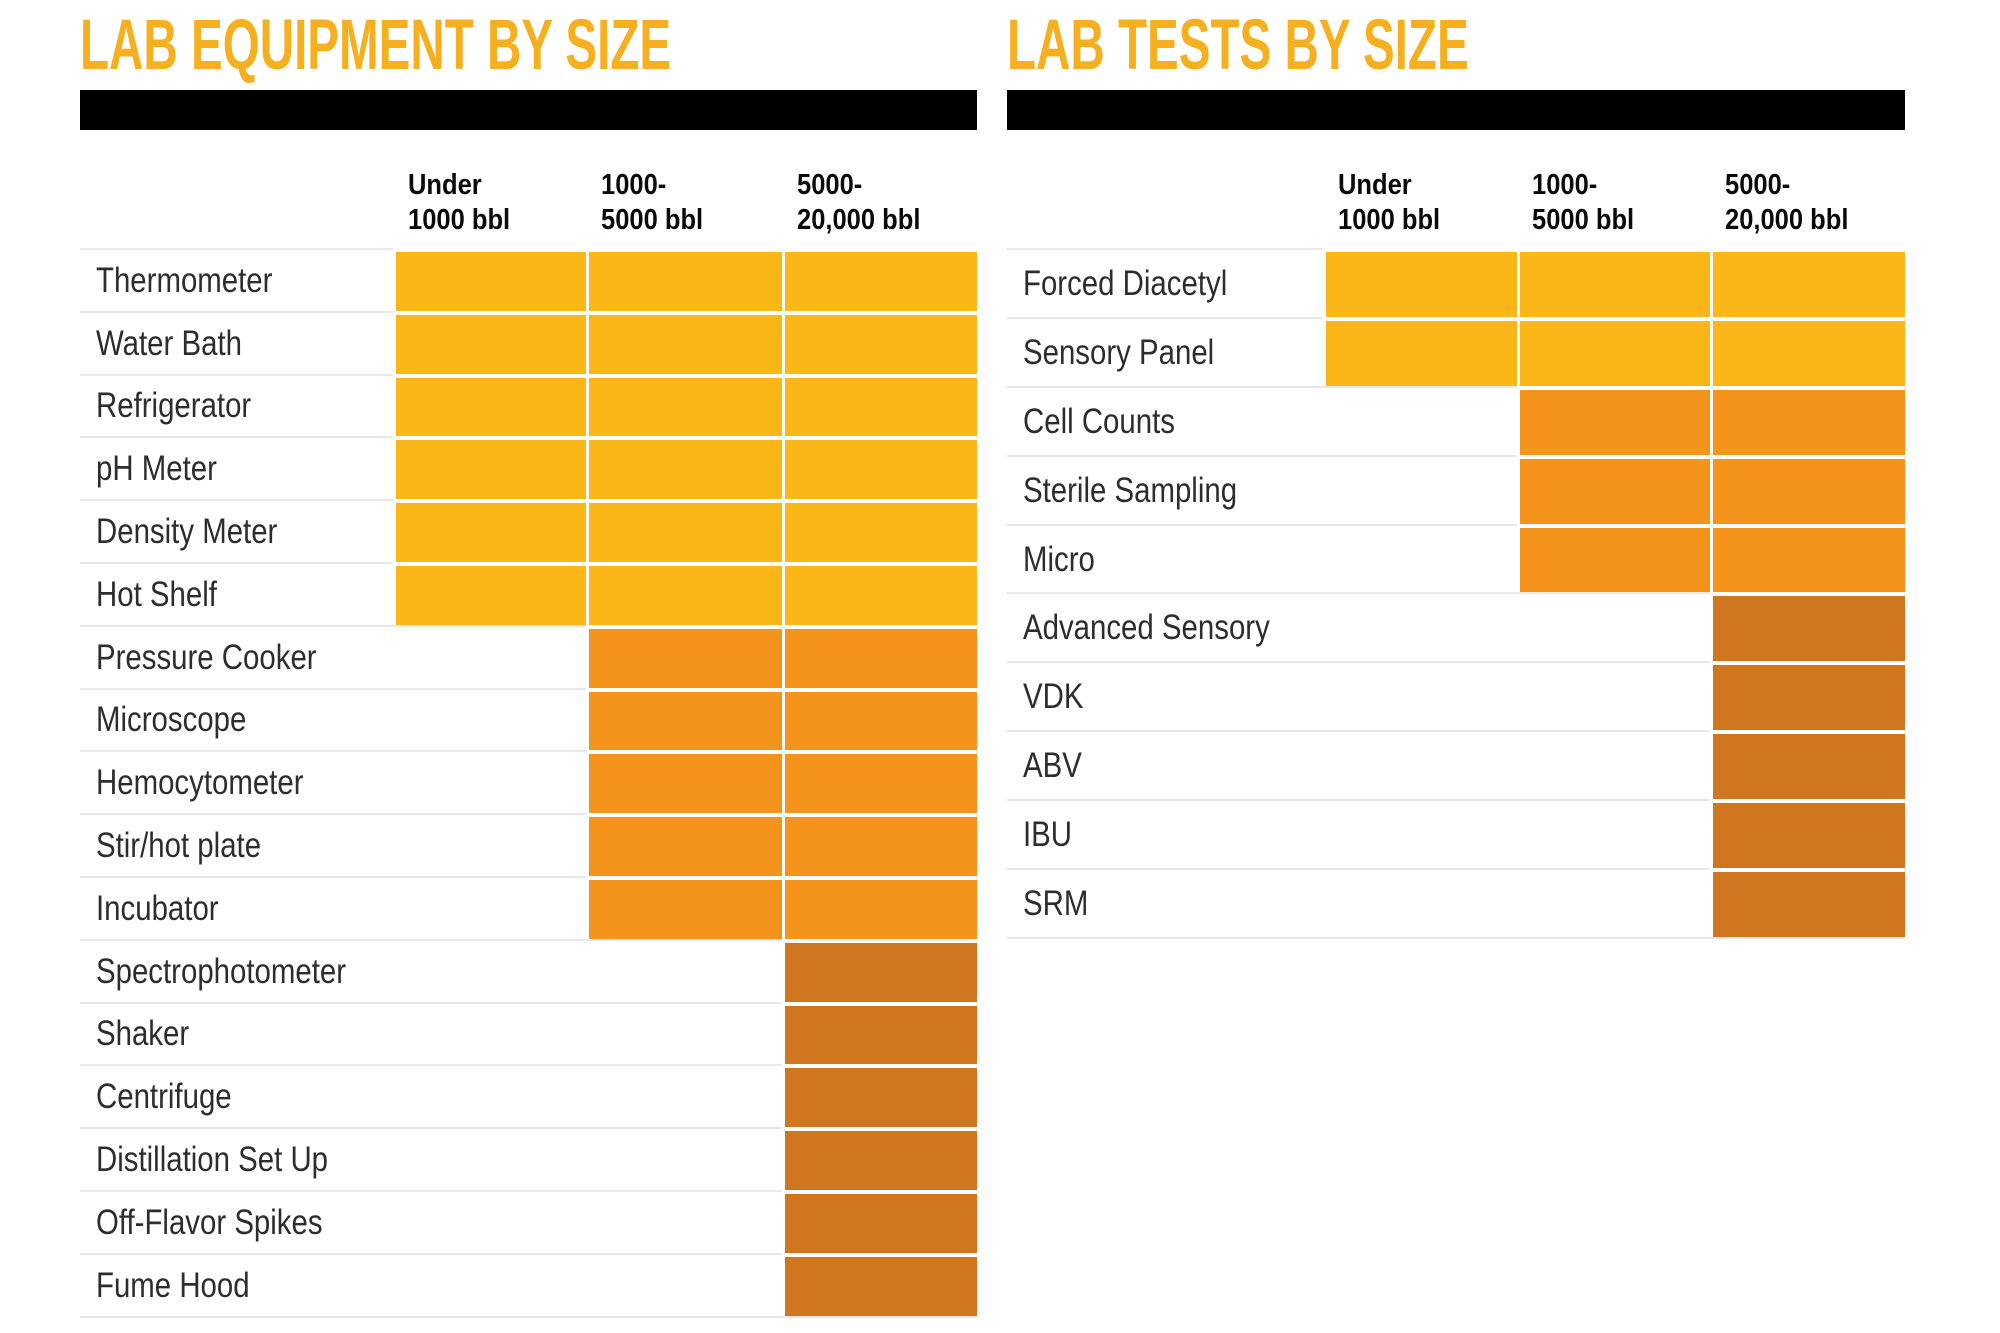  What do you see at coordinates (187, 532) in the screenshot?
I see `row-label-text: Density Meter` at bounding box center [187, 532].